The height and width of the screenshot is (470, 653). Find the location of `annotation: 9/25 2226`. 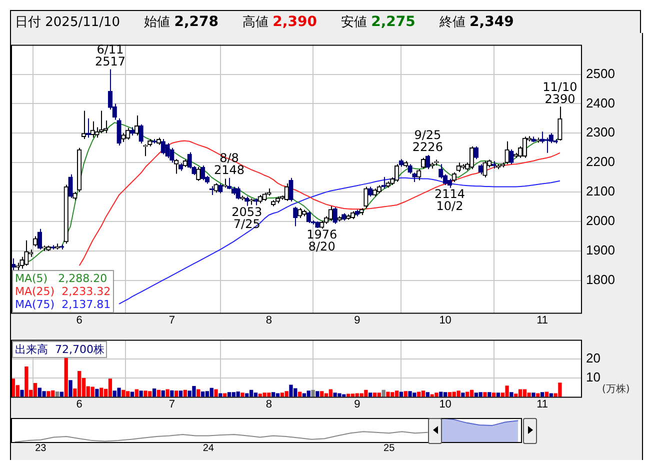

annotation: 9/25 2226 is located at coordinates (427, 141).